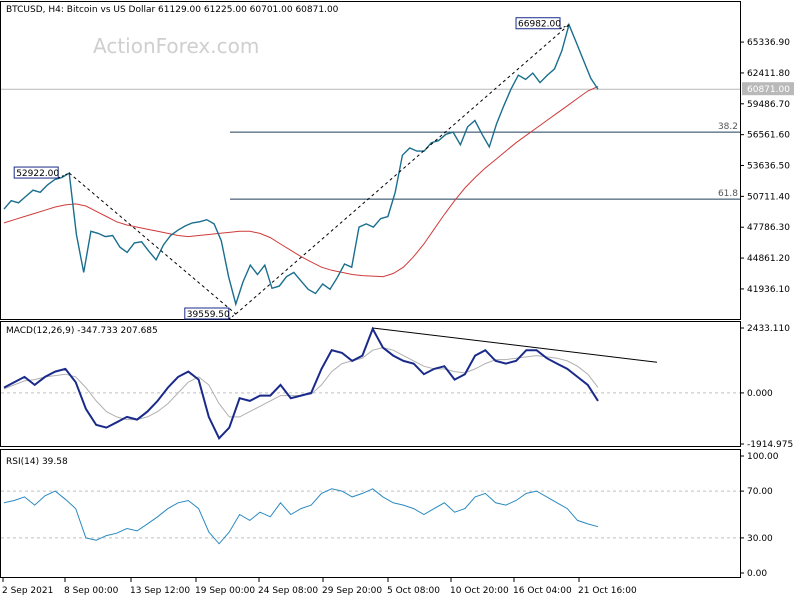 This screenshot has height=604, width=800. Describe the element at coordinates (760, 492) in the screenshot. I see `rsi-axis-tick-label: 70.00` at that location.